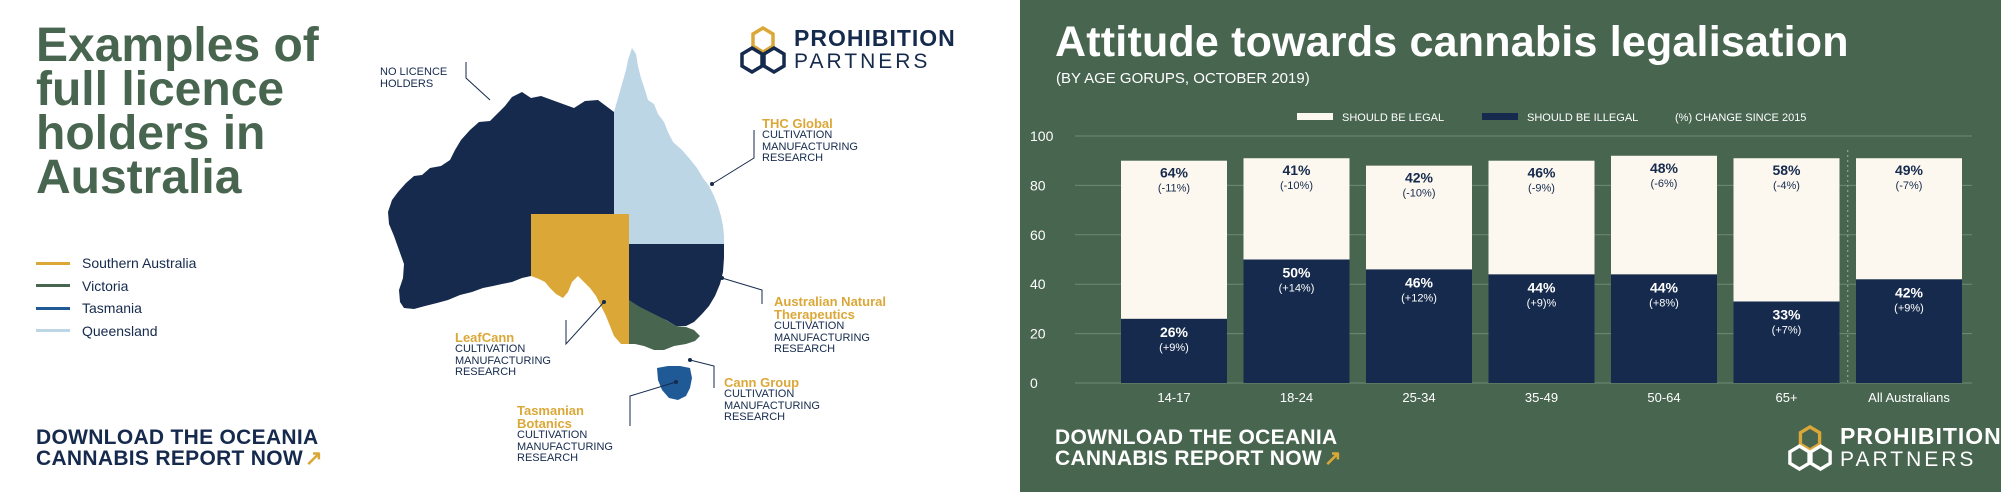 Image resolution: width=2001 pixels, height=492 pixels. Describe the element at coordinates (478, 81) in the screenshot. I see `leader-no-licence` at that location.